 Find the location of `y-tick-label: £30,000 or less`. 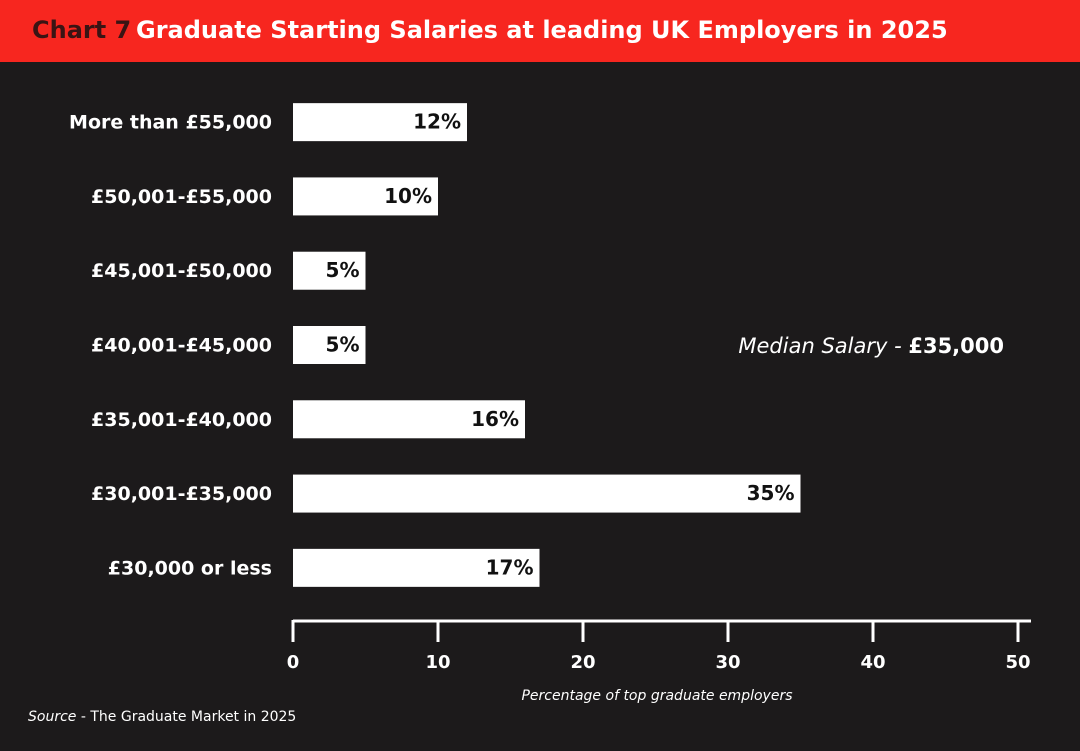

y-tick-label: £30,000 or less is located at coordinates (190, 568).